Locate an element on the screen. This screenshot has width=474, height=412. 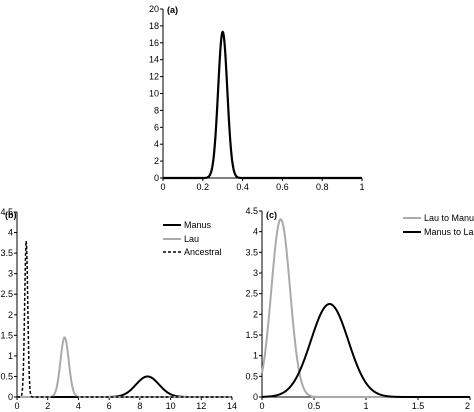
x-tick-label: 0.6 is located at coordinates (282, 187).